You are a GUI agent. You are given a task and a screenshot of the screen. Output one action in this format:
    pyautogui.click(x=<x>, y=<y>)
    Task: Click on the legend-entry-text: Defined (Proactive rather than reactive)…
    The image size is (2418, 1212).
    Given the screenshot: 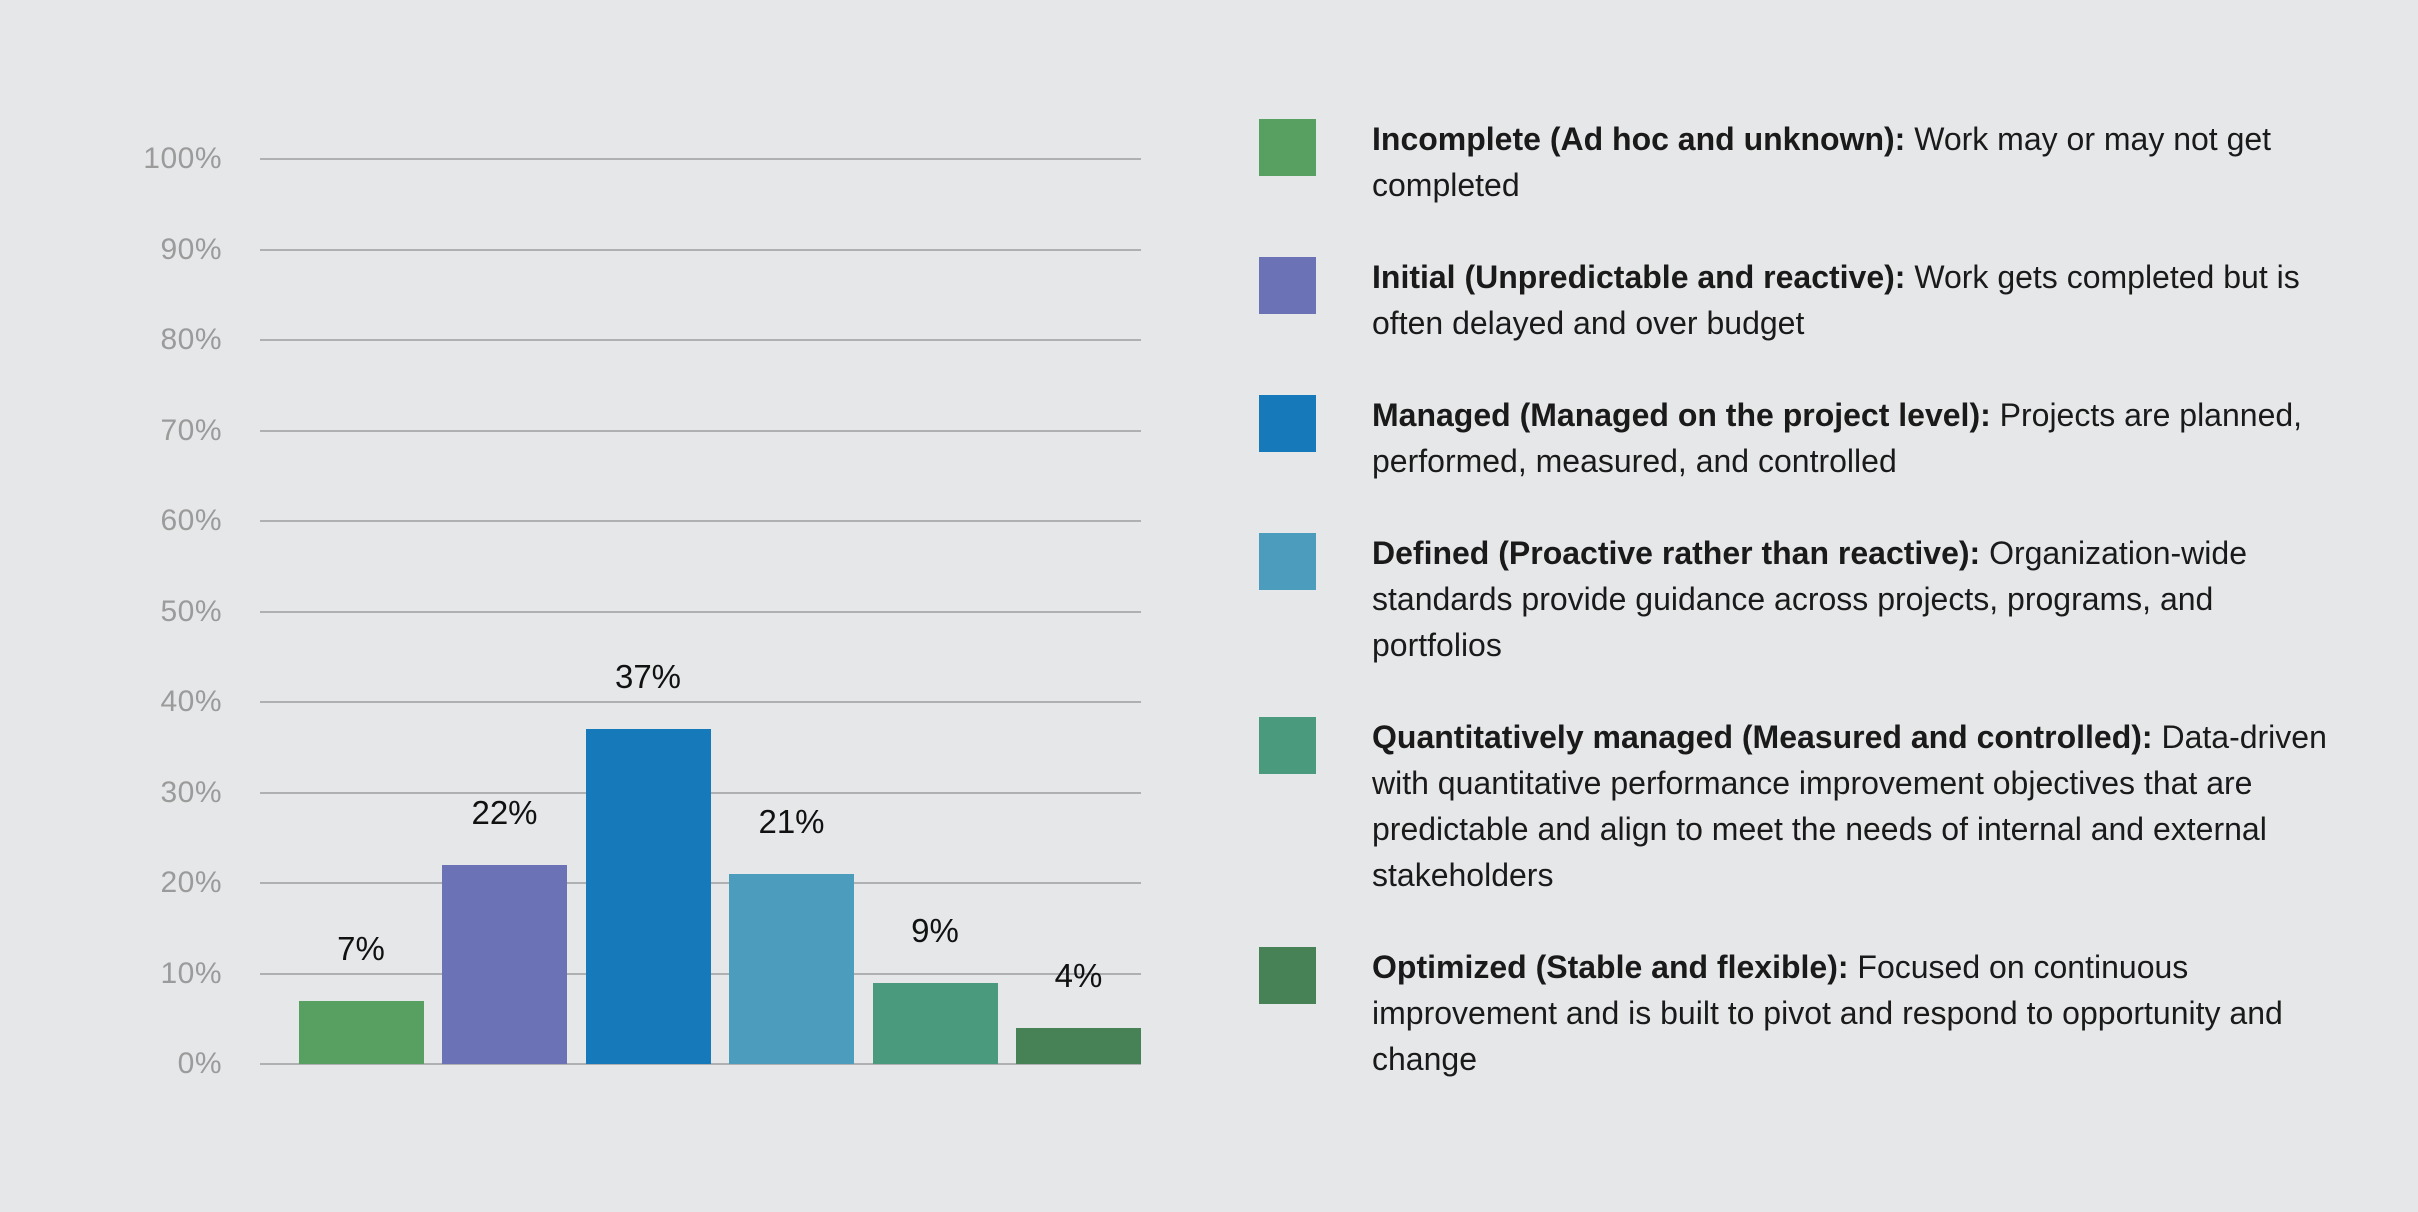 What is the action you would take?
    pyautogui.click(x=1857, y=599)
    